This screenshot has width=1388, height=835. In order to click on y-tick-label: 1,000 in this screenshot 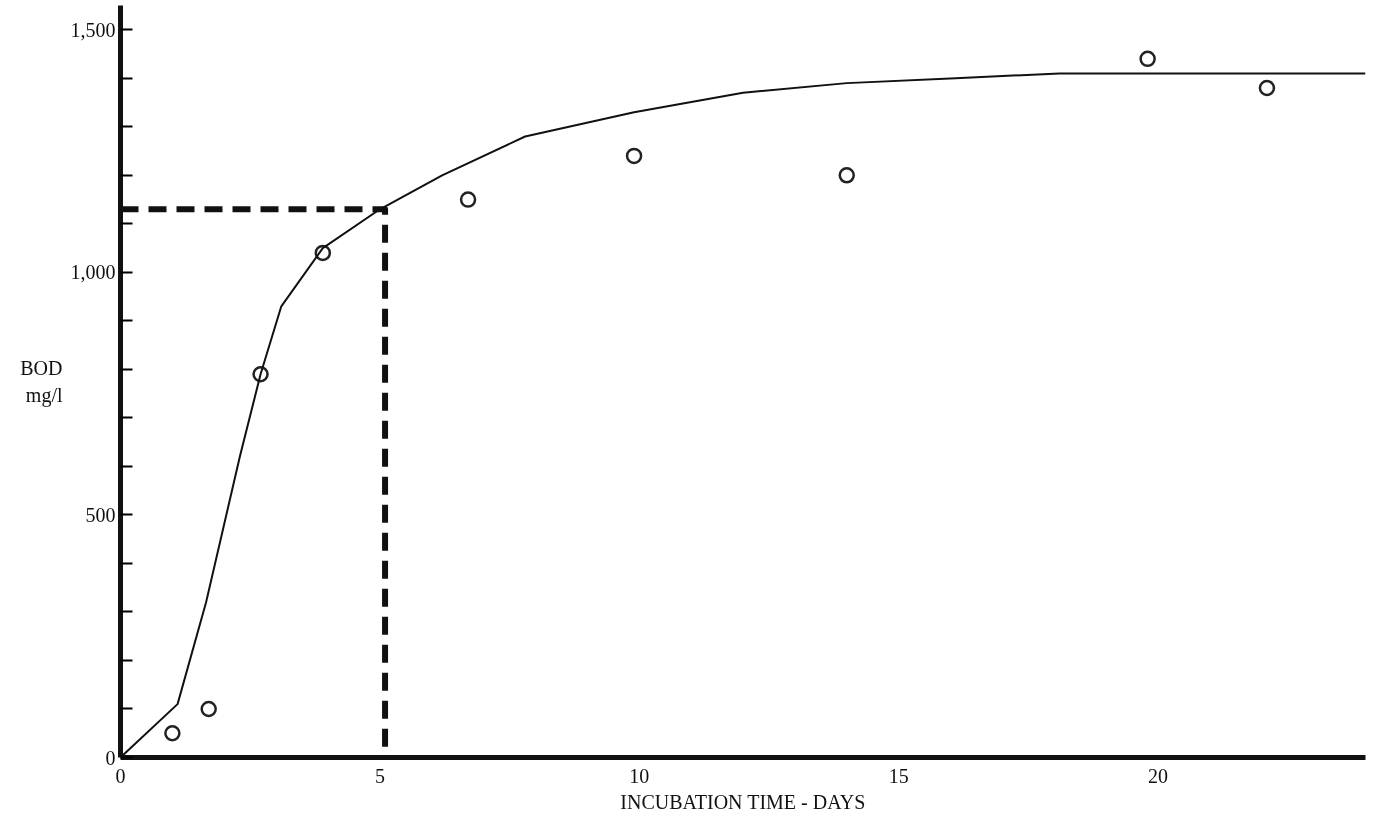, I will do `click(93, 272)`.